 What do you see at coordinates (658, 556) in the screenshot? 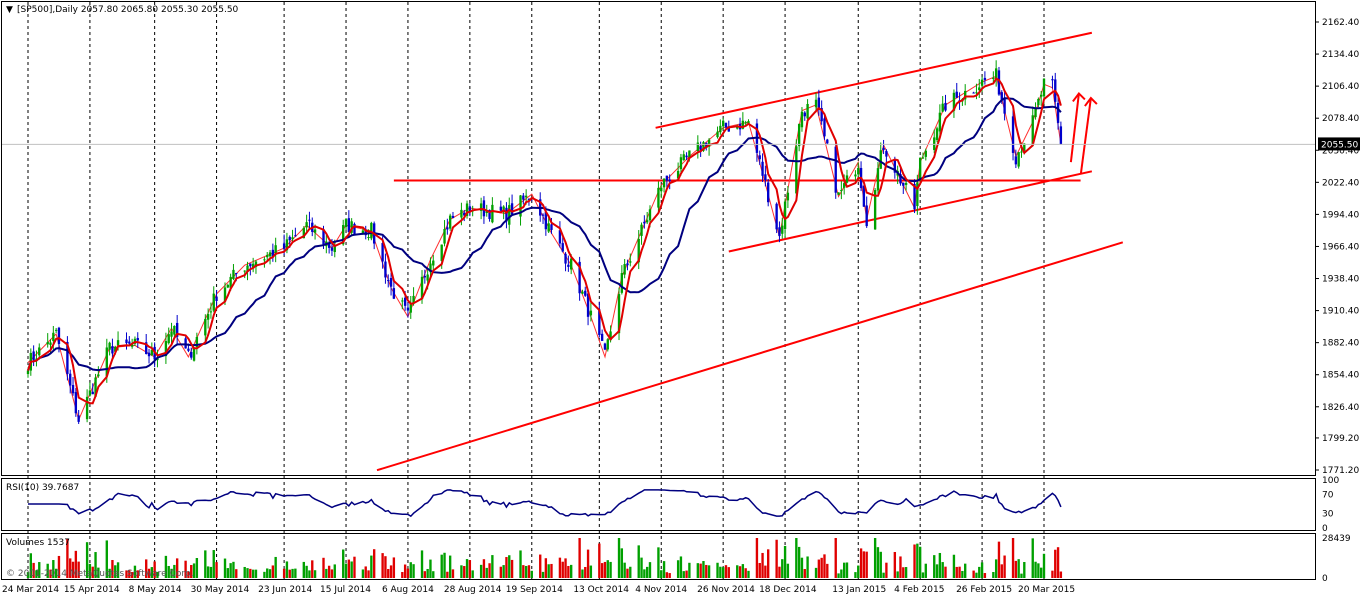
I see `volume-panel` at bounding box center [658, 556].